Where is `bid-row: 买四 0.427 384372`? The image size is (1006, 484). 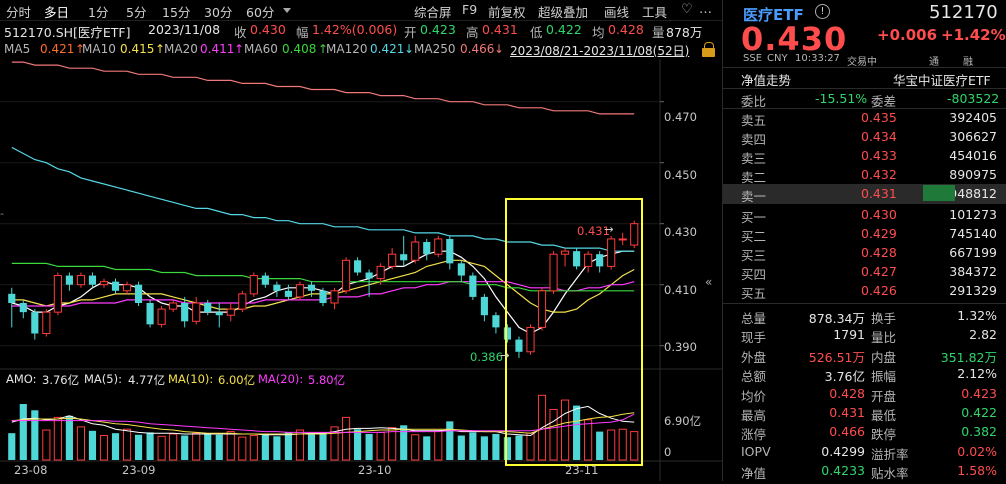
bid-row: 买四 0.427 384372 is located at coordinates (864, 272).